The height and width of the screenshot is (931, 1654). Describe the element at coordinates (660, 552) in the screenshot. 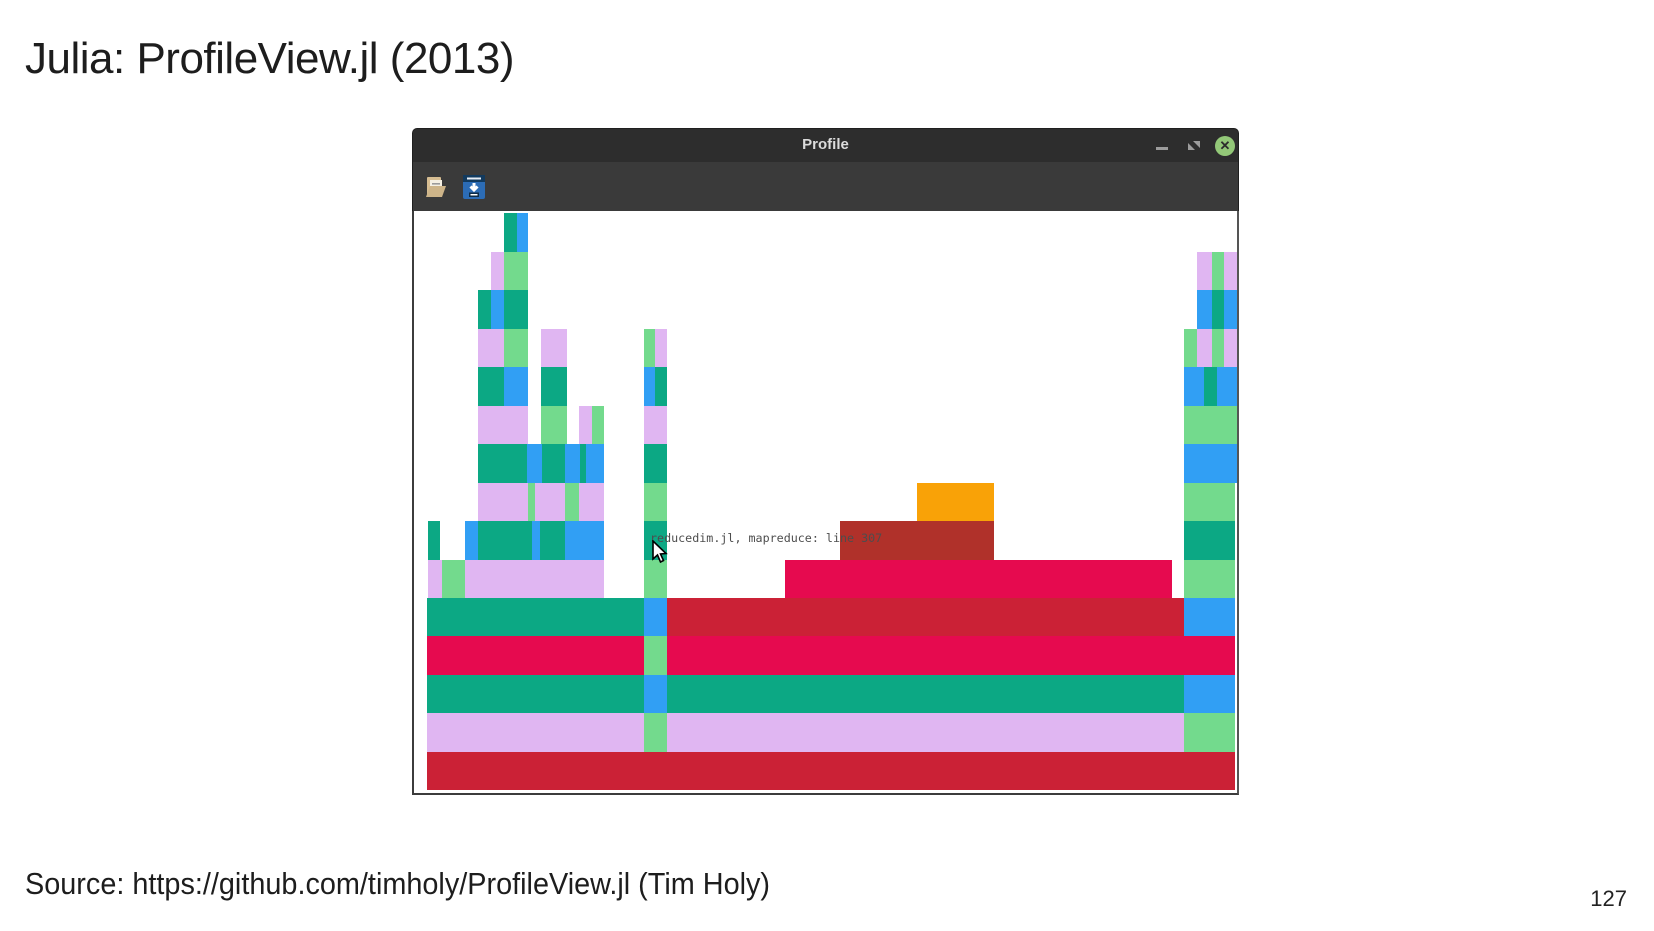

I see `mouse-cursor-icon` at that location.